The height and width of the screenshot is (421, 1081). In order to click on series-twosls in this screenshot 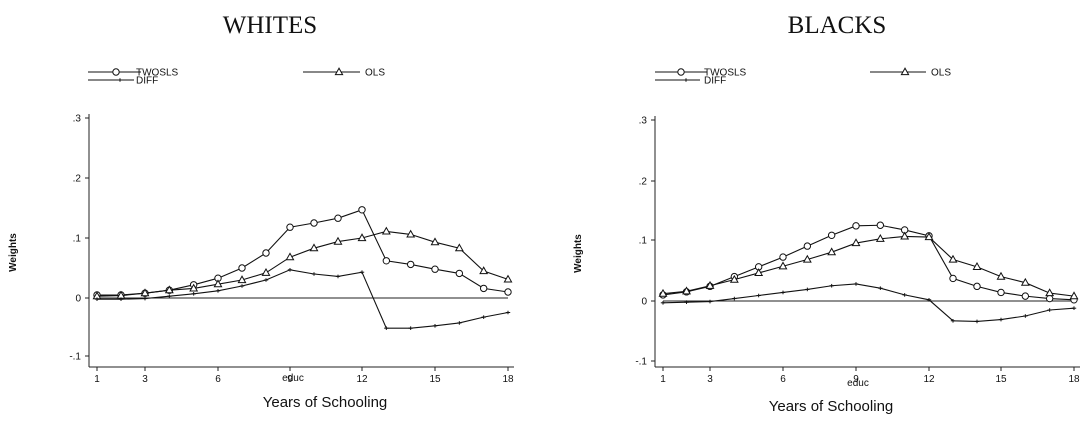, I will do `click(868, 262)`.